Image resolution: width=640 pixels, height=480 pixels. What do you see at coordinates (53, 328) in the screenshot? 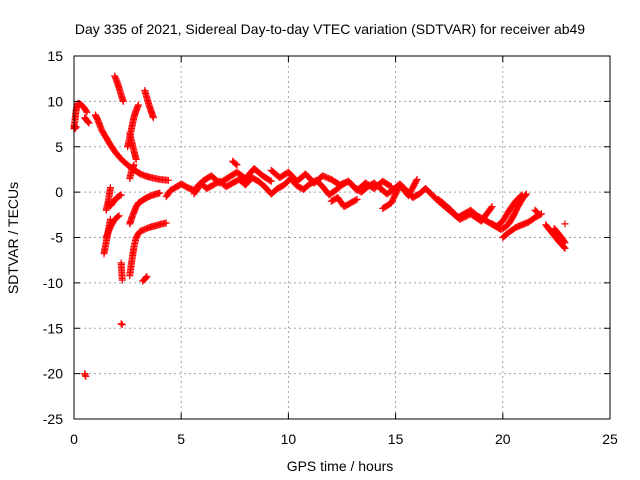
I see `y-tick-label: -15` at bounding box center [53, 328].